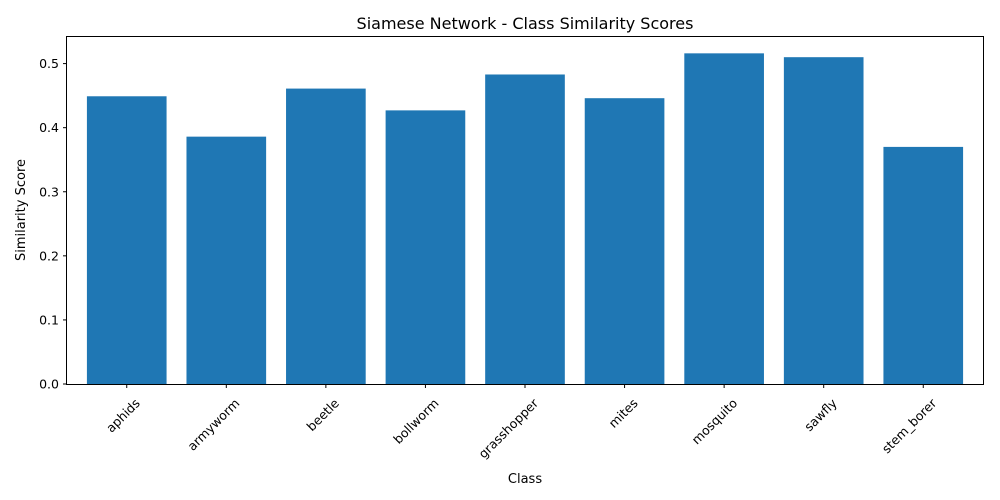 This screenshot has height=500, width=1000. Describe the element at coordinates (226, 260) in the screenshot. I see `bar-armyworm` at that location.